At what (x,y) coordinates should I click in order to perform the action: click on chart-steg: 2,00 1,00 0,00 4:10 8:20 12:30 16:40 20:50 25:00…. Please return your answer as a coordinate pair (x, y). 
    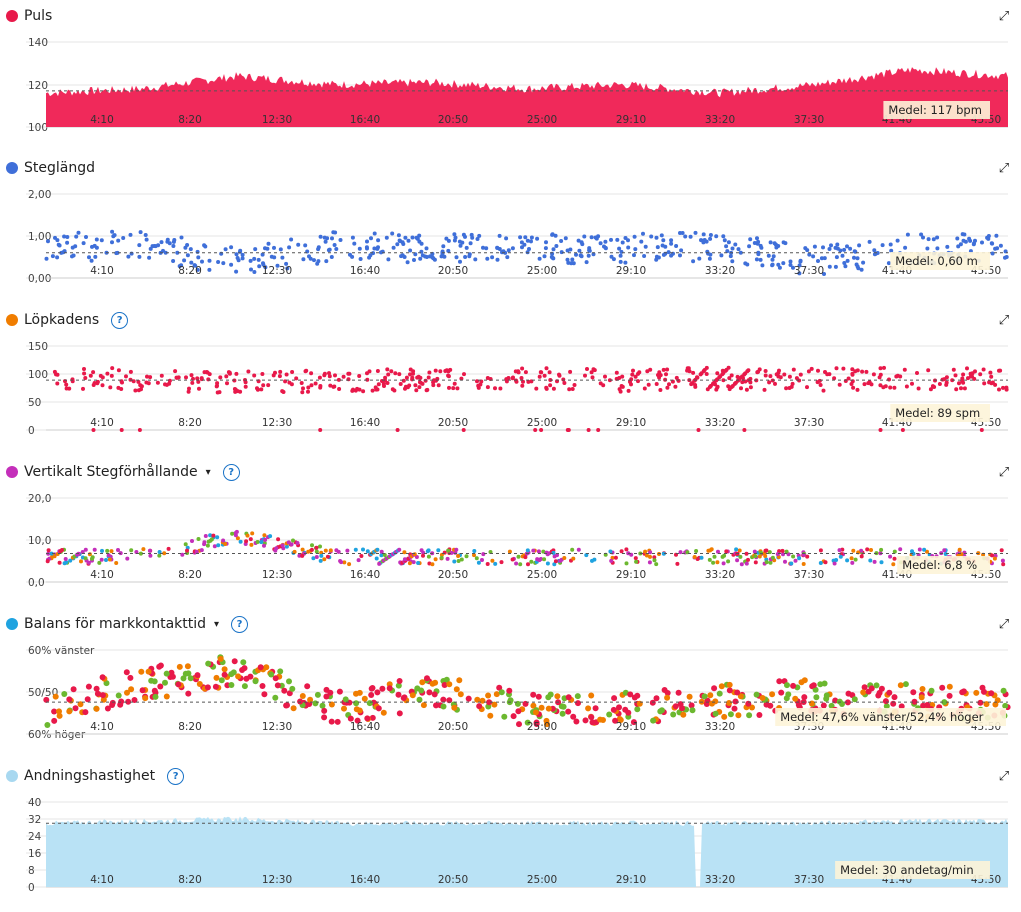
    Looking at the image, I should click on (517, 237).